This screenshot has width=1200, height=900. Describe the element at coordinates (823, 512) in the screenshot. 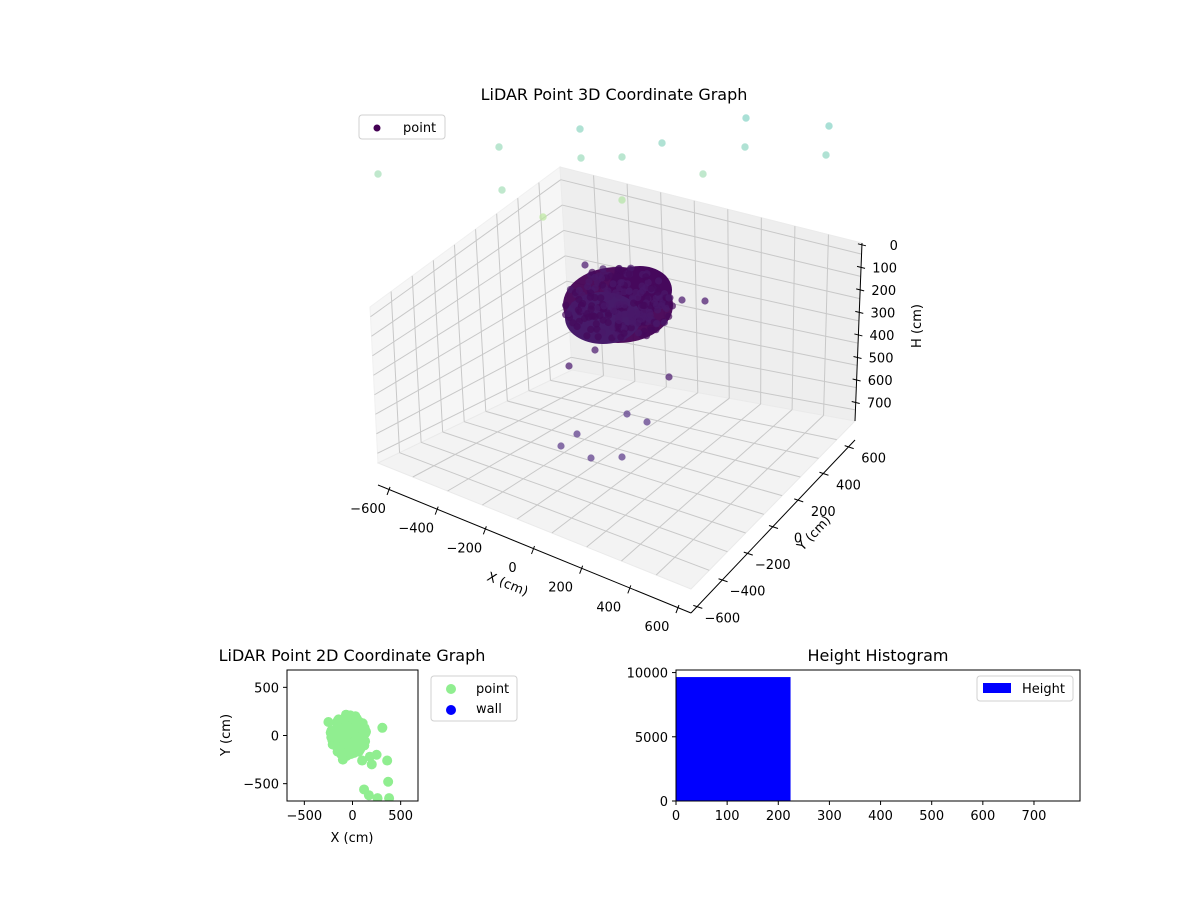

I see `y-tick-label: 200` at that location.